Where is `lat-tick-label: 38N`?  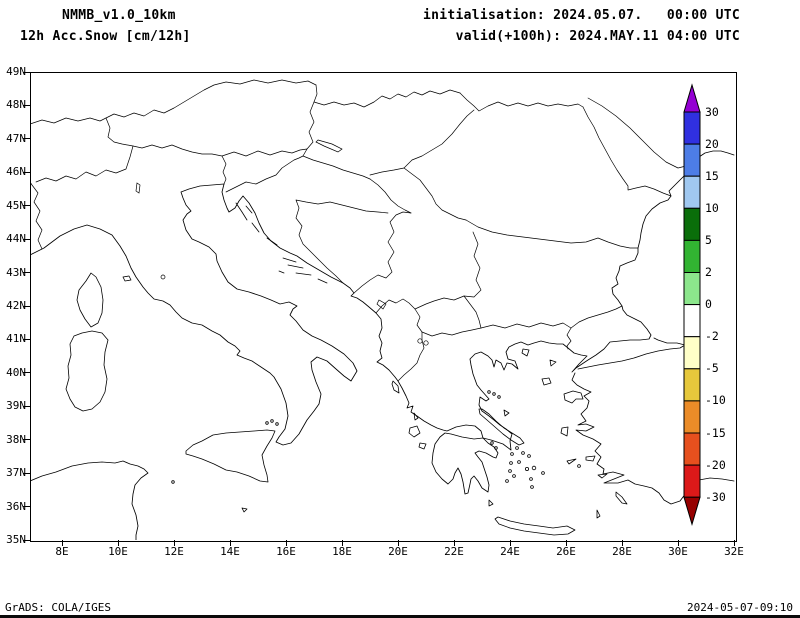 lat-tick-label: 38N is located at coordinates (16, 439).